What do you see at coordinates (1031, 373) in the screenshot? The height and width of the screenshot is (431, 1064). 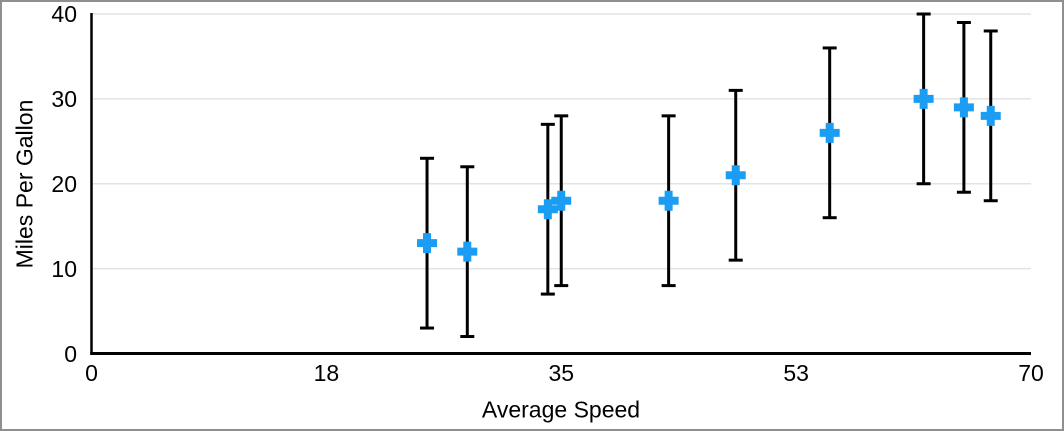 I see `x-tick-label: 70` at bounding box center [1031, 373].